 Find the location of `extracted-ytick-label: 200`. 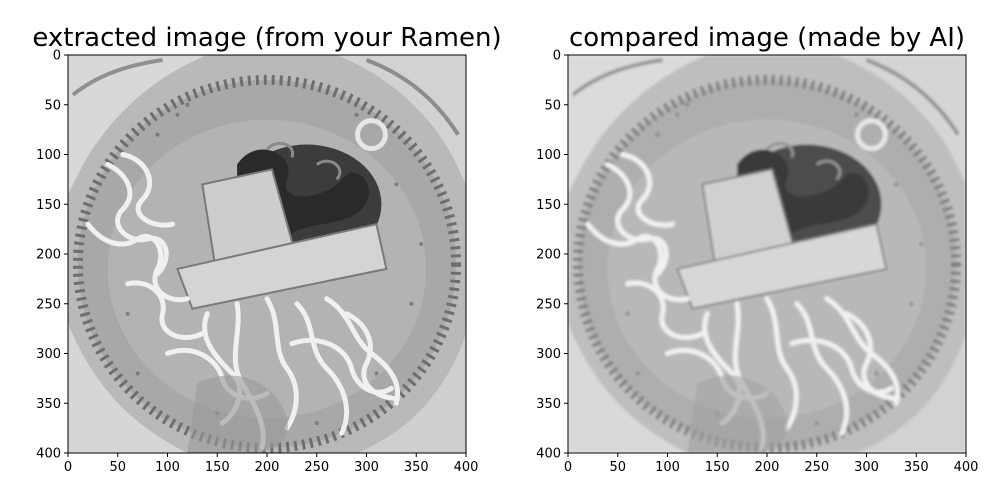

extracted-ytick-label: 200 is located at coordinates (48, 255).